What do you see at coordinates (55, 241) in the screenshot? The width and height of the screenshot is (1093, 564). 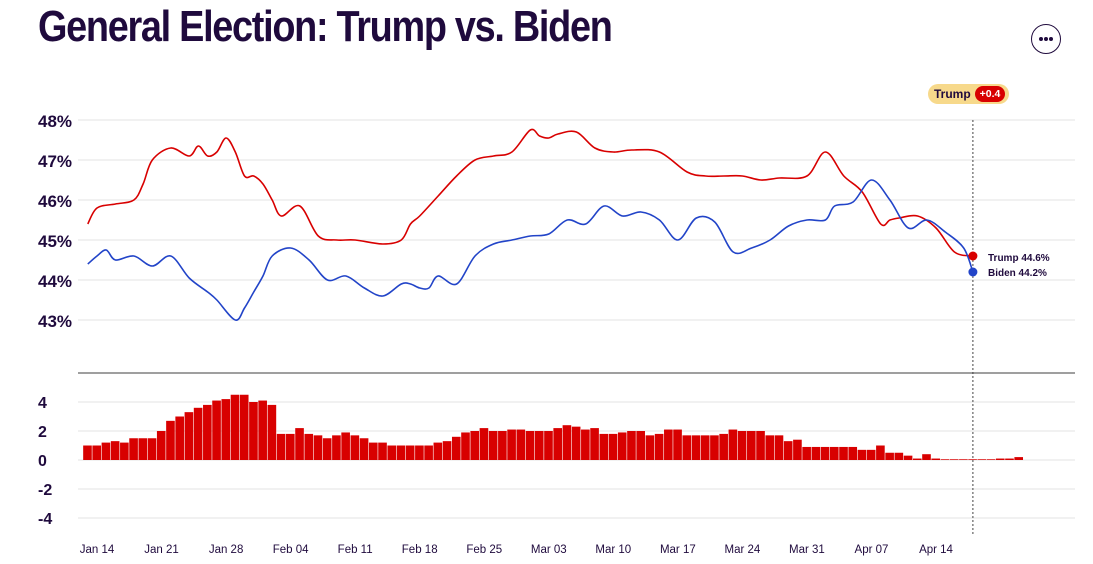 I see `y-tick-label: 45%` at bounding box center [55, 241].